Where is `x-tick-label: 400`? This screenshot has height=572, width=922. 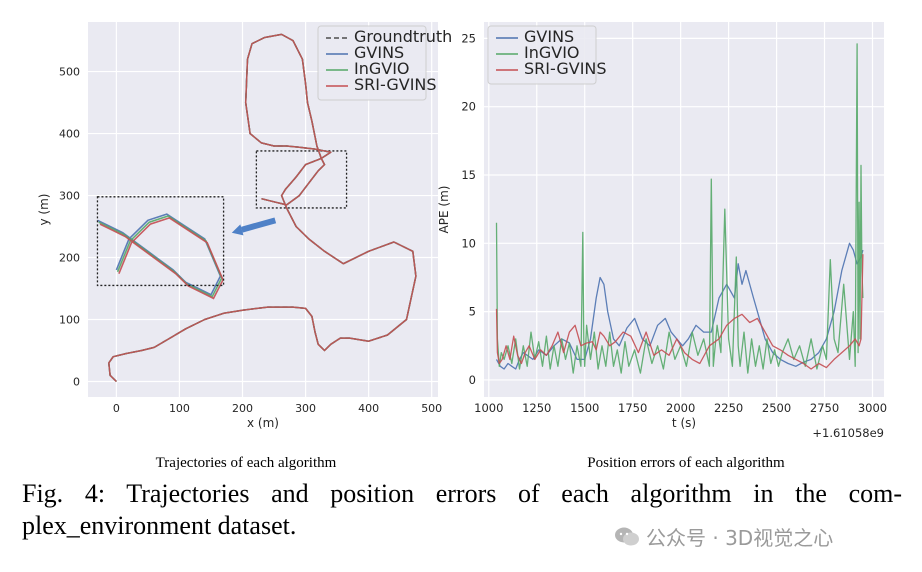
x-tick-label: 400 is located at coordinates (368, 408).